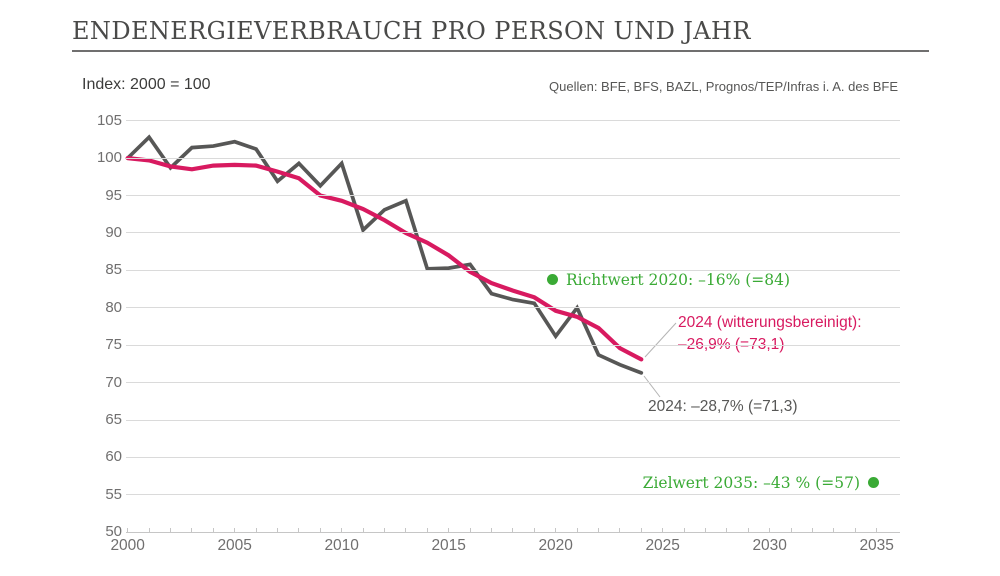 This screenshot has height=576, width=1000. Describe the element at coordinates (341, 545) in the screenshot. I see `x-tick-label: 2010` at that location.